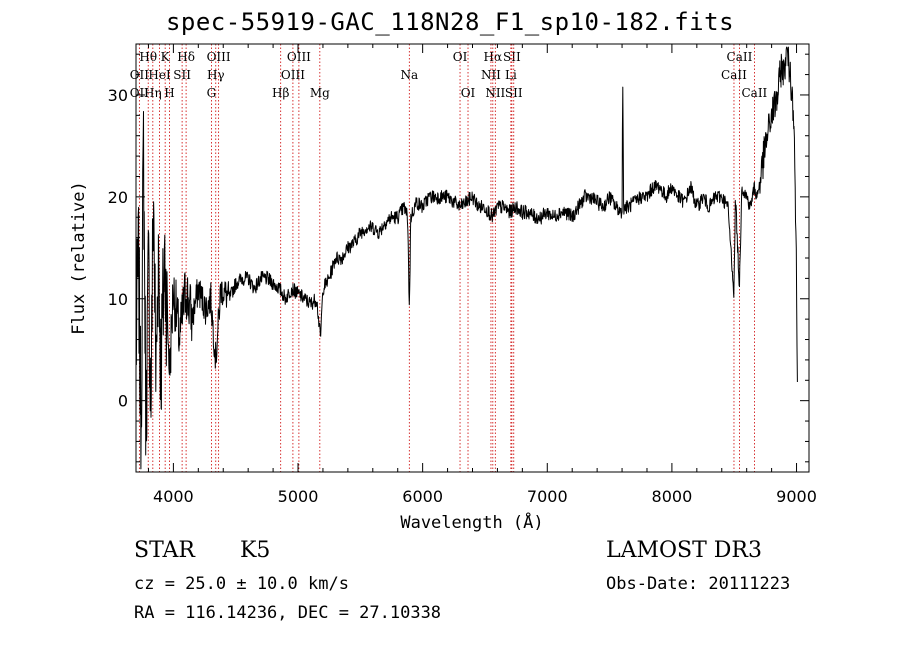 This screenshot has width=900, height=649. I want to click on line-label: Li, so click(511, 75).